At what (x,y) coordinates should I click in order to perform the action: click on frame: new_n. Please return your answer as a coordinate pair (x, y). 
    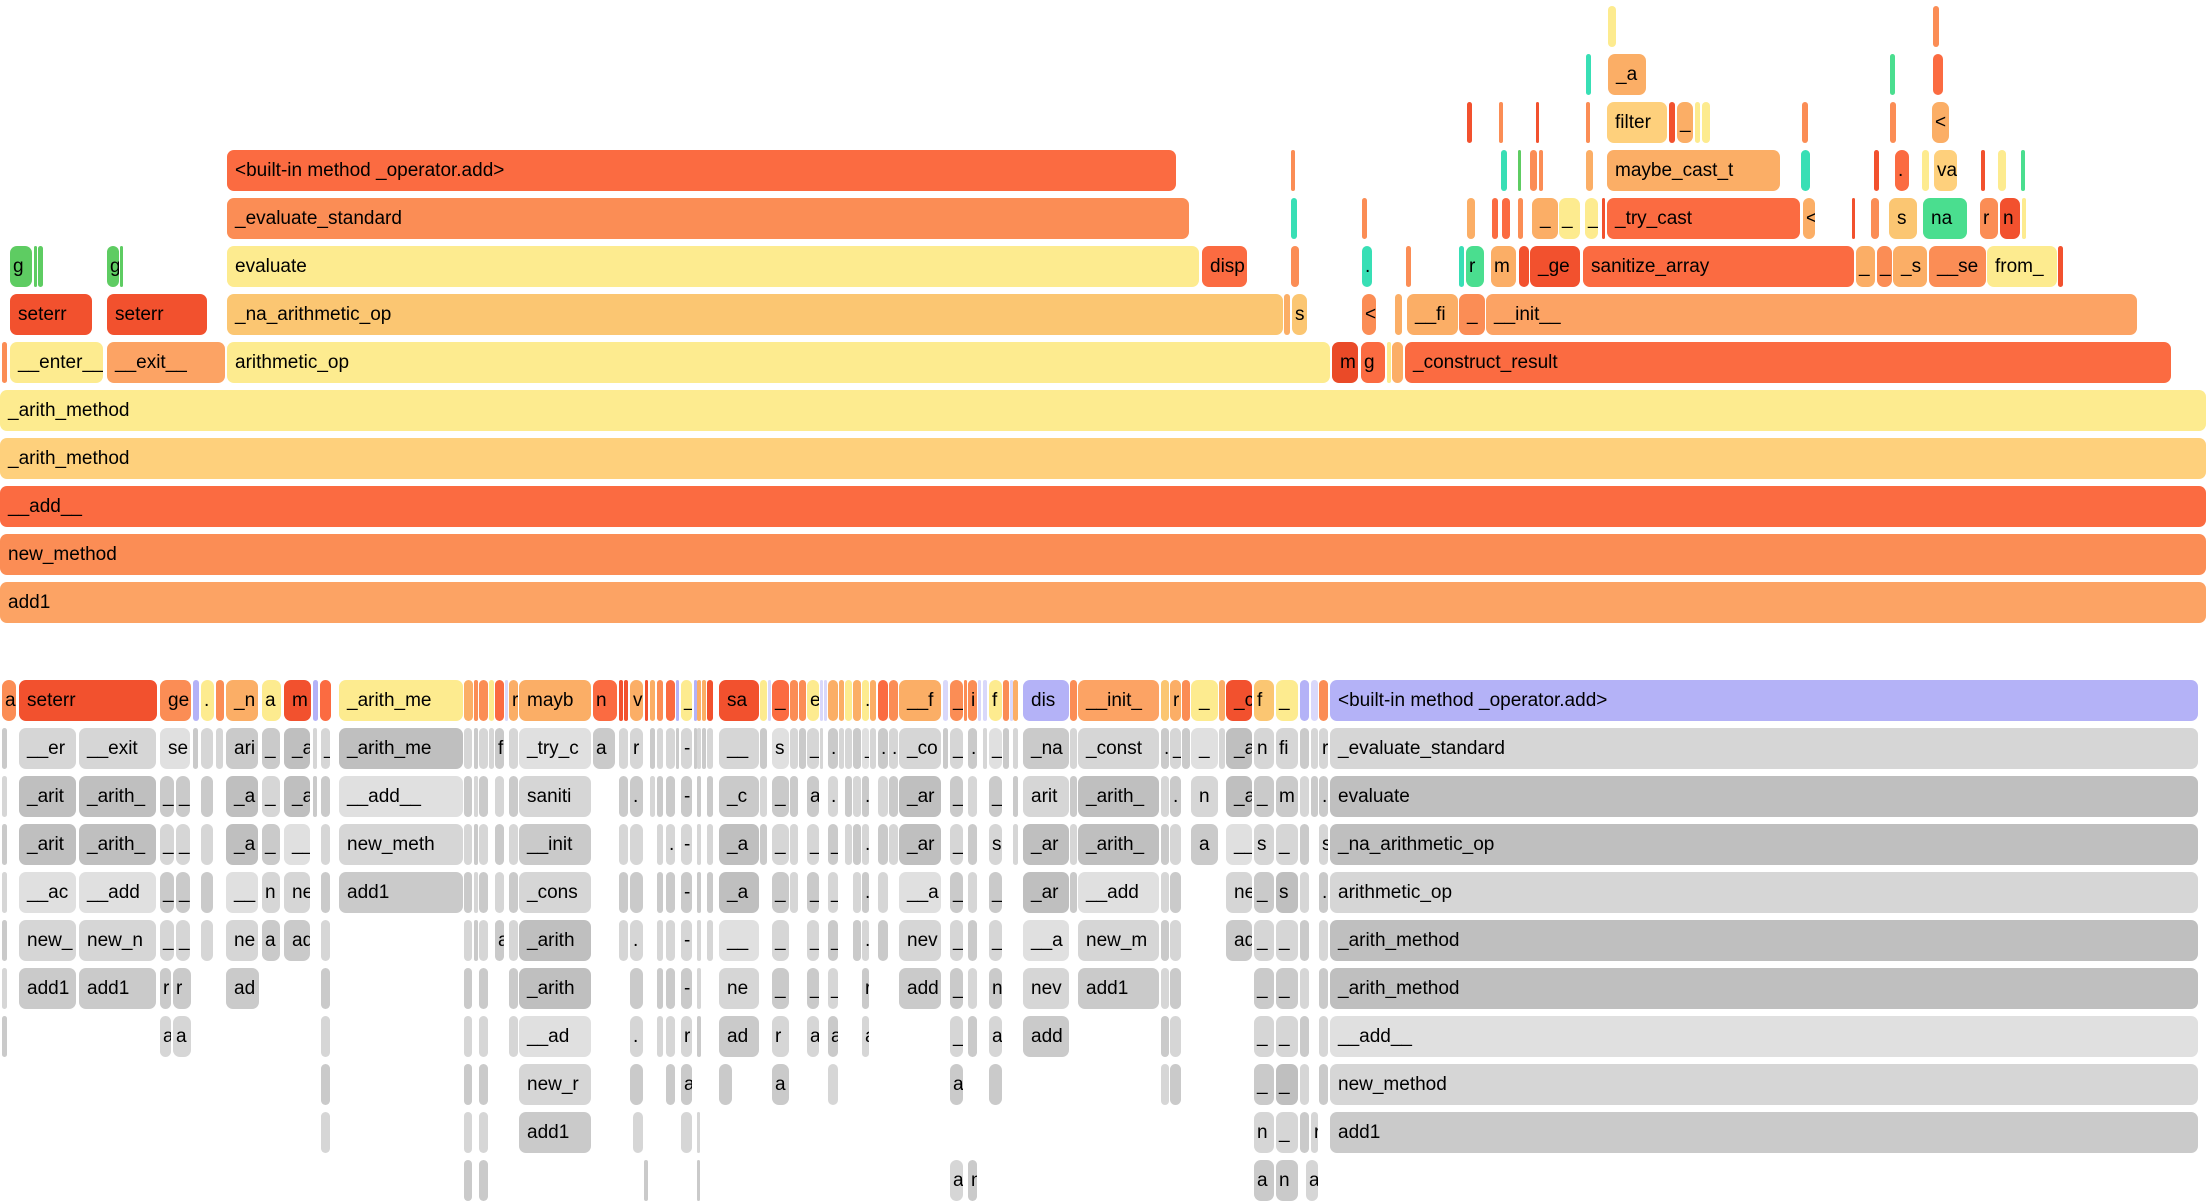
    Looking at the image, I should click on (117, 940).